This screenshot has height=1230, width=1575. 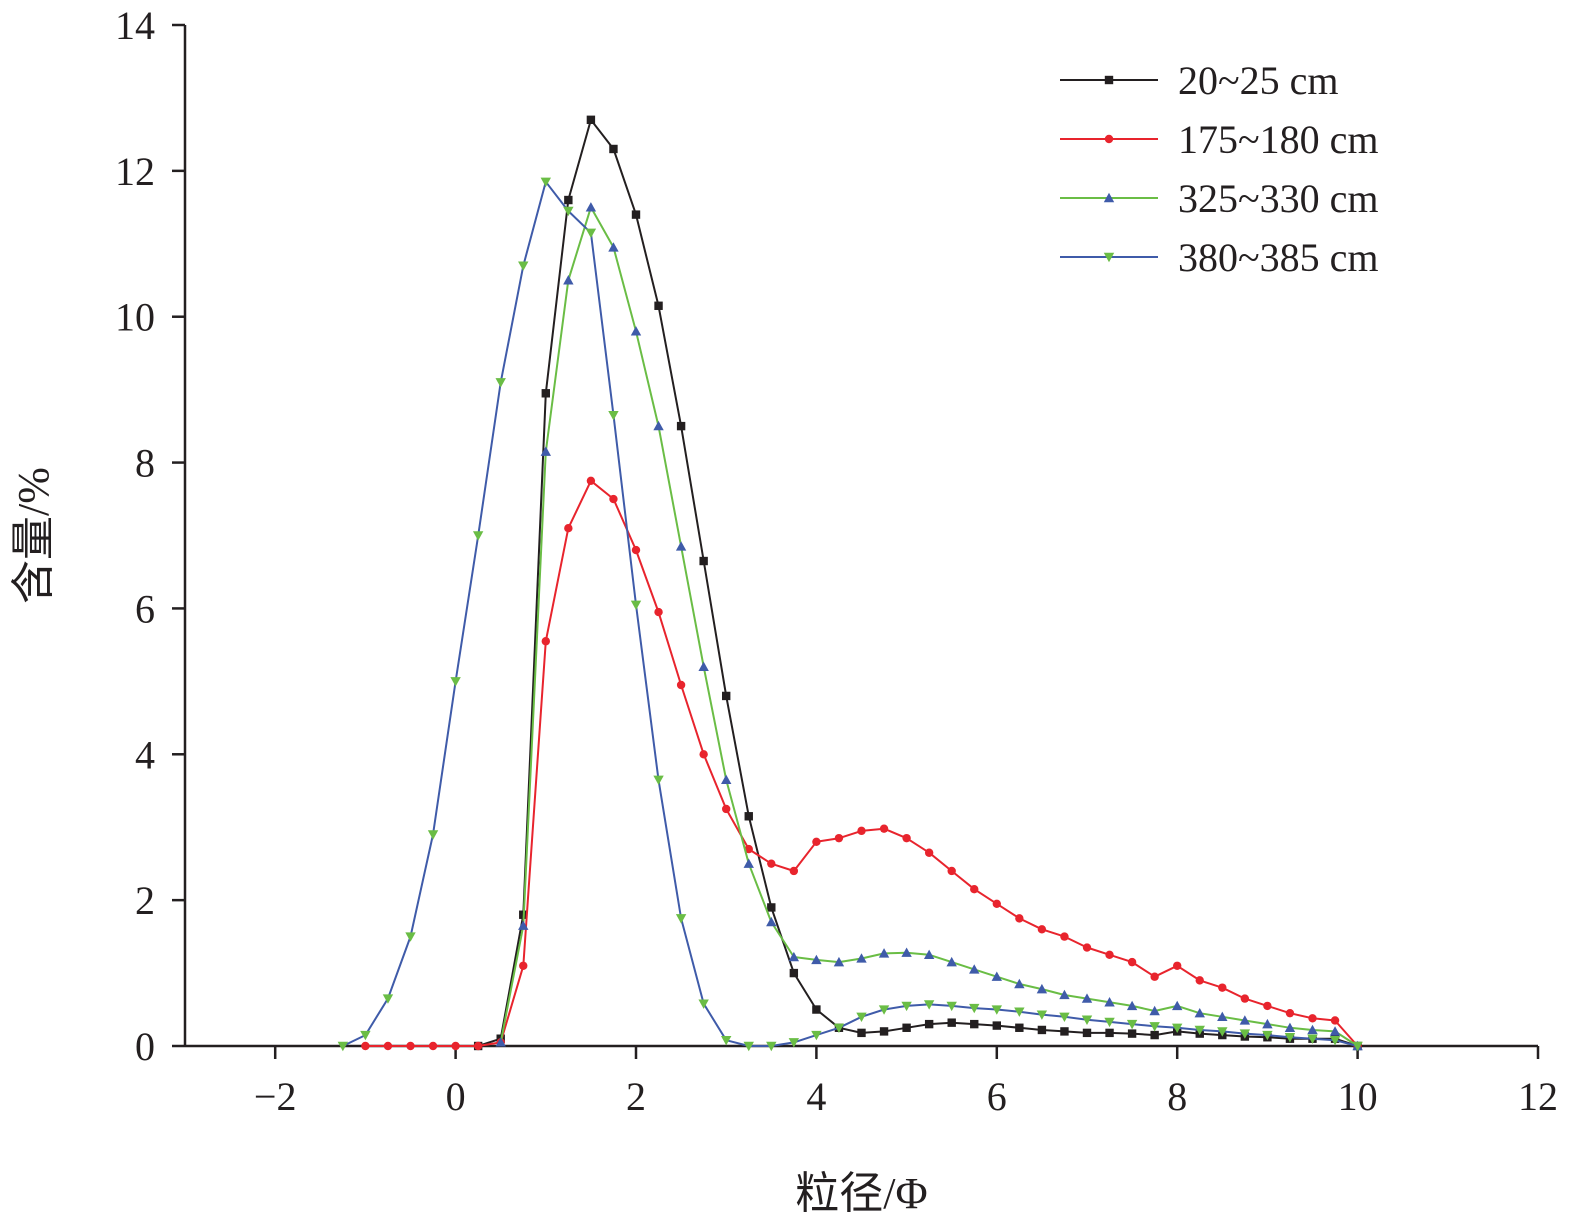 I want to click on x-tick-label: 2, so click(x=636, y=1096).